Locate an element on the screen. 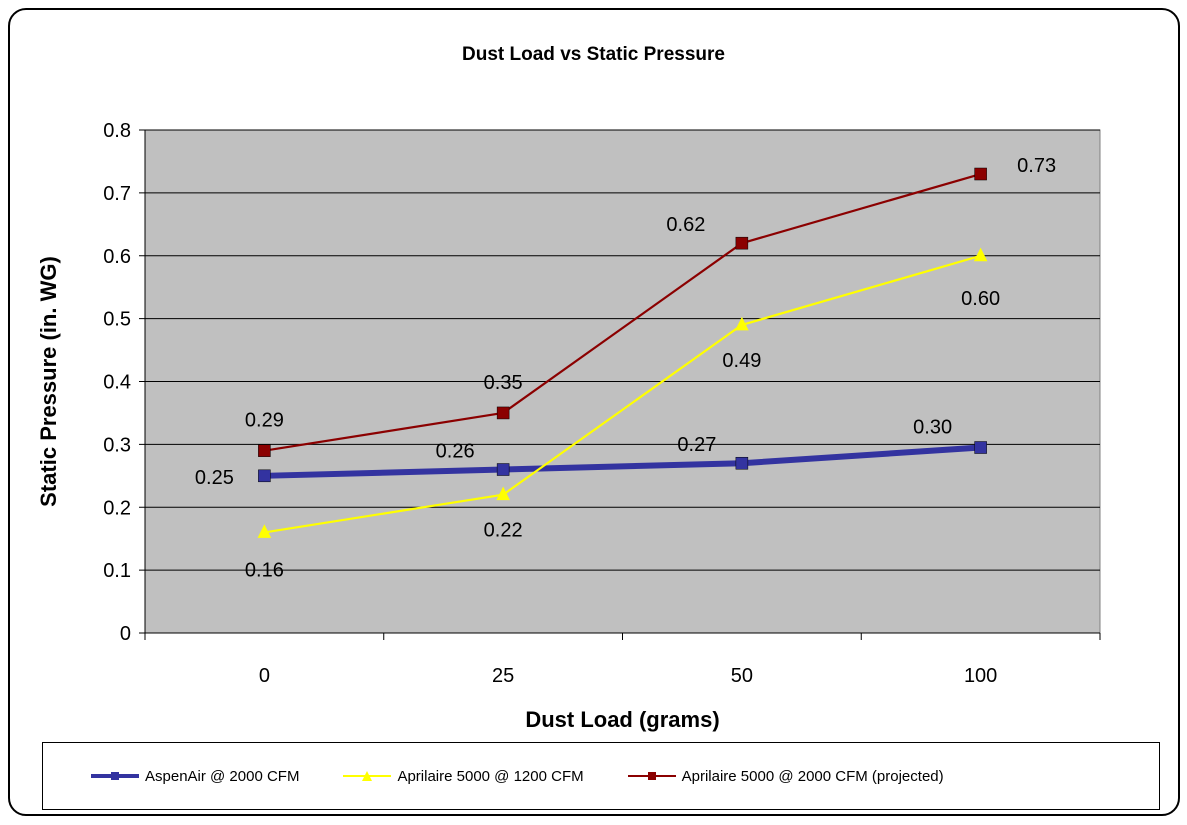 The image size is (1187, 825). y-tick-label: 0.6 is located at coordinates (117, 257).